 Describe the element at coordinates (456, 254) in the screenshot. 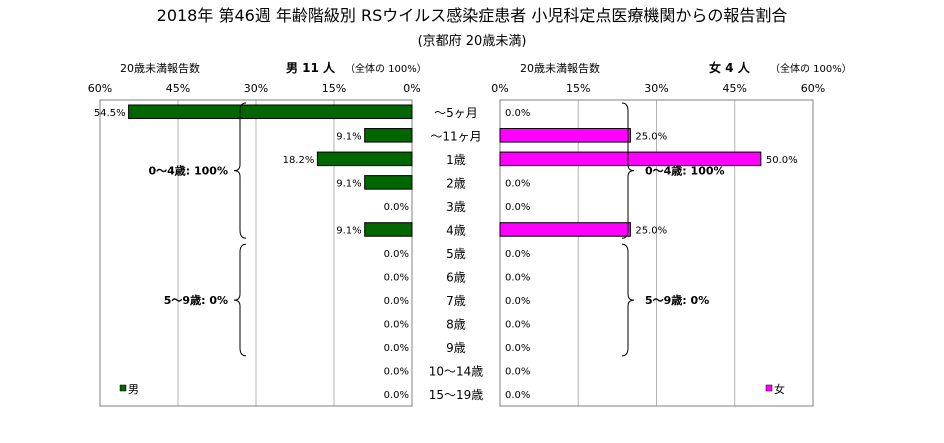

I see `age-category-label: 5歳` at that location.